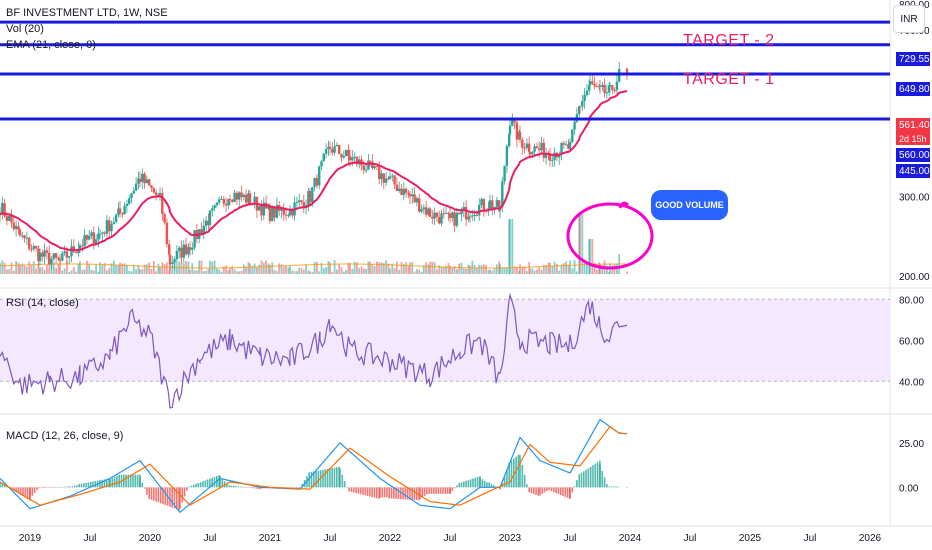 The image size is (932, 550). Describe the element at coordinates (25, 29) in the screenshot. I see `legend-volume: Vol (20)` at that location.